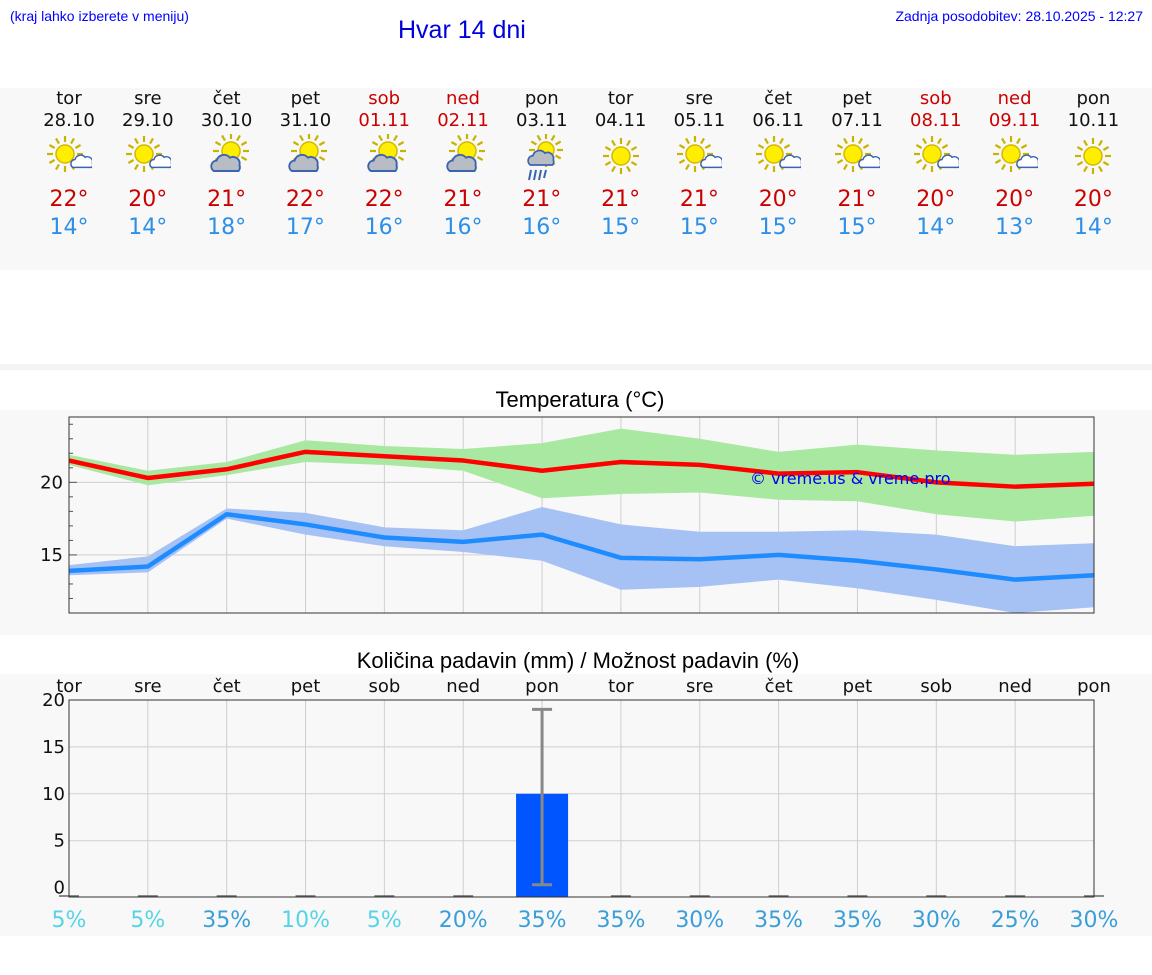 This screenshot has height=975, width=1152. What do you see at coordinates (621, 227) in the screenshot?
I see `min-temp: 15°` at bounding box center [621, 227].